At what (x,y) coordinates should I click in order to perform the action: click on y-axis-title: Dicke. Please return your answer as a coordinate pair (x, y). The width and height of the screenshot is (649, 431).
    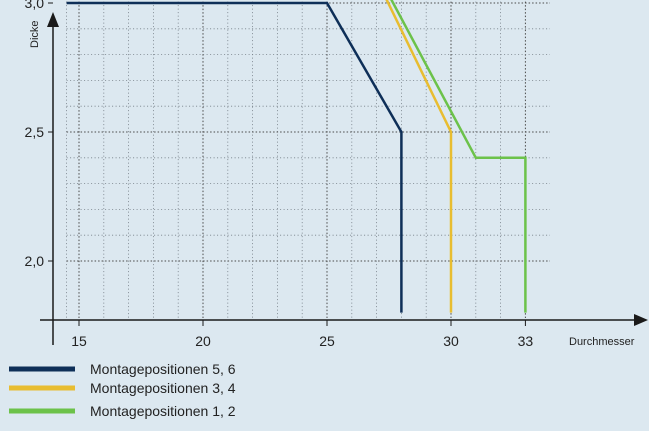
    Looking at the image, I should click on (35, 34).